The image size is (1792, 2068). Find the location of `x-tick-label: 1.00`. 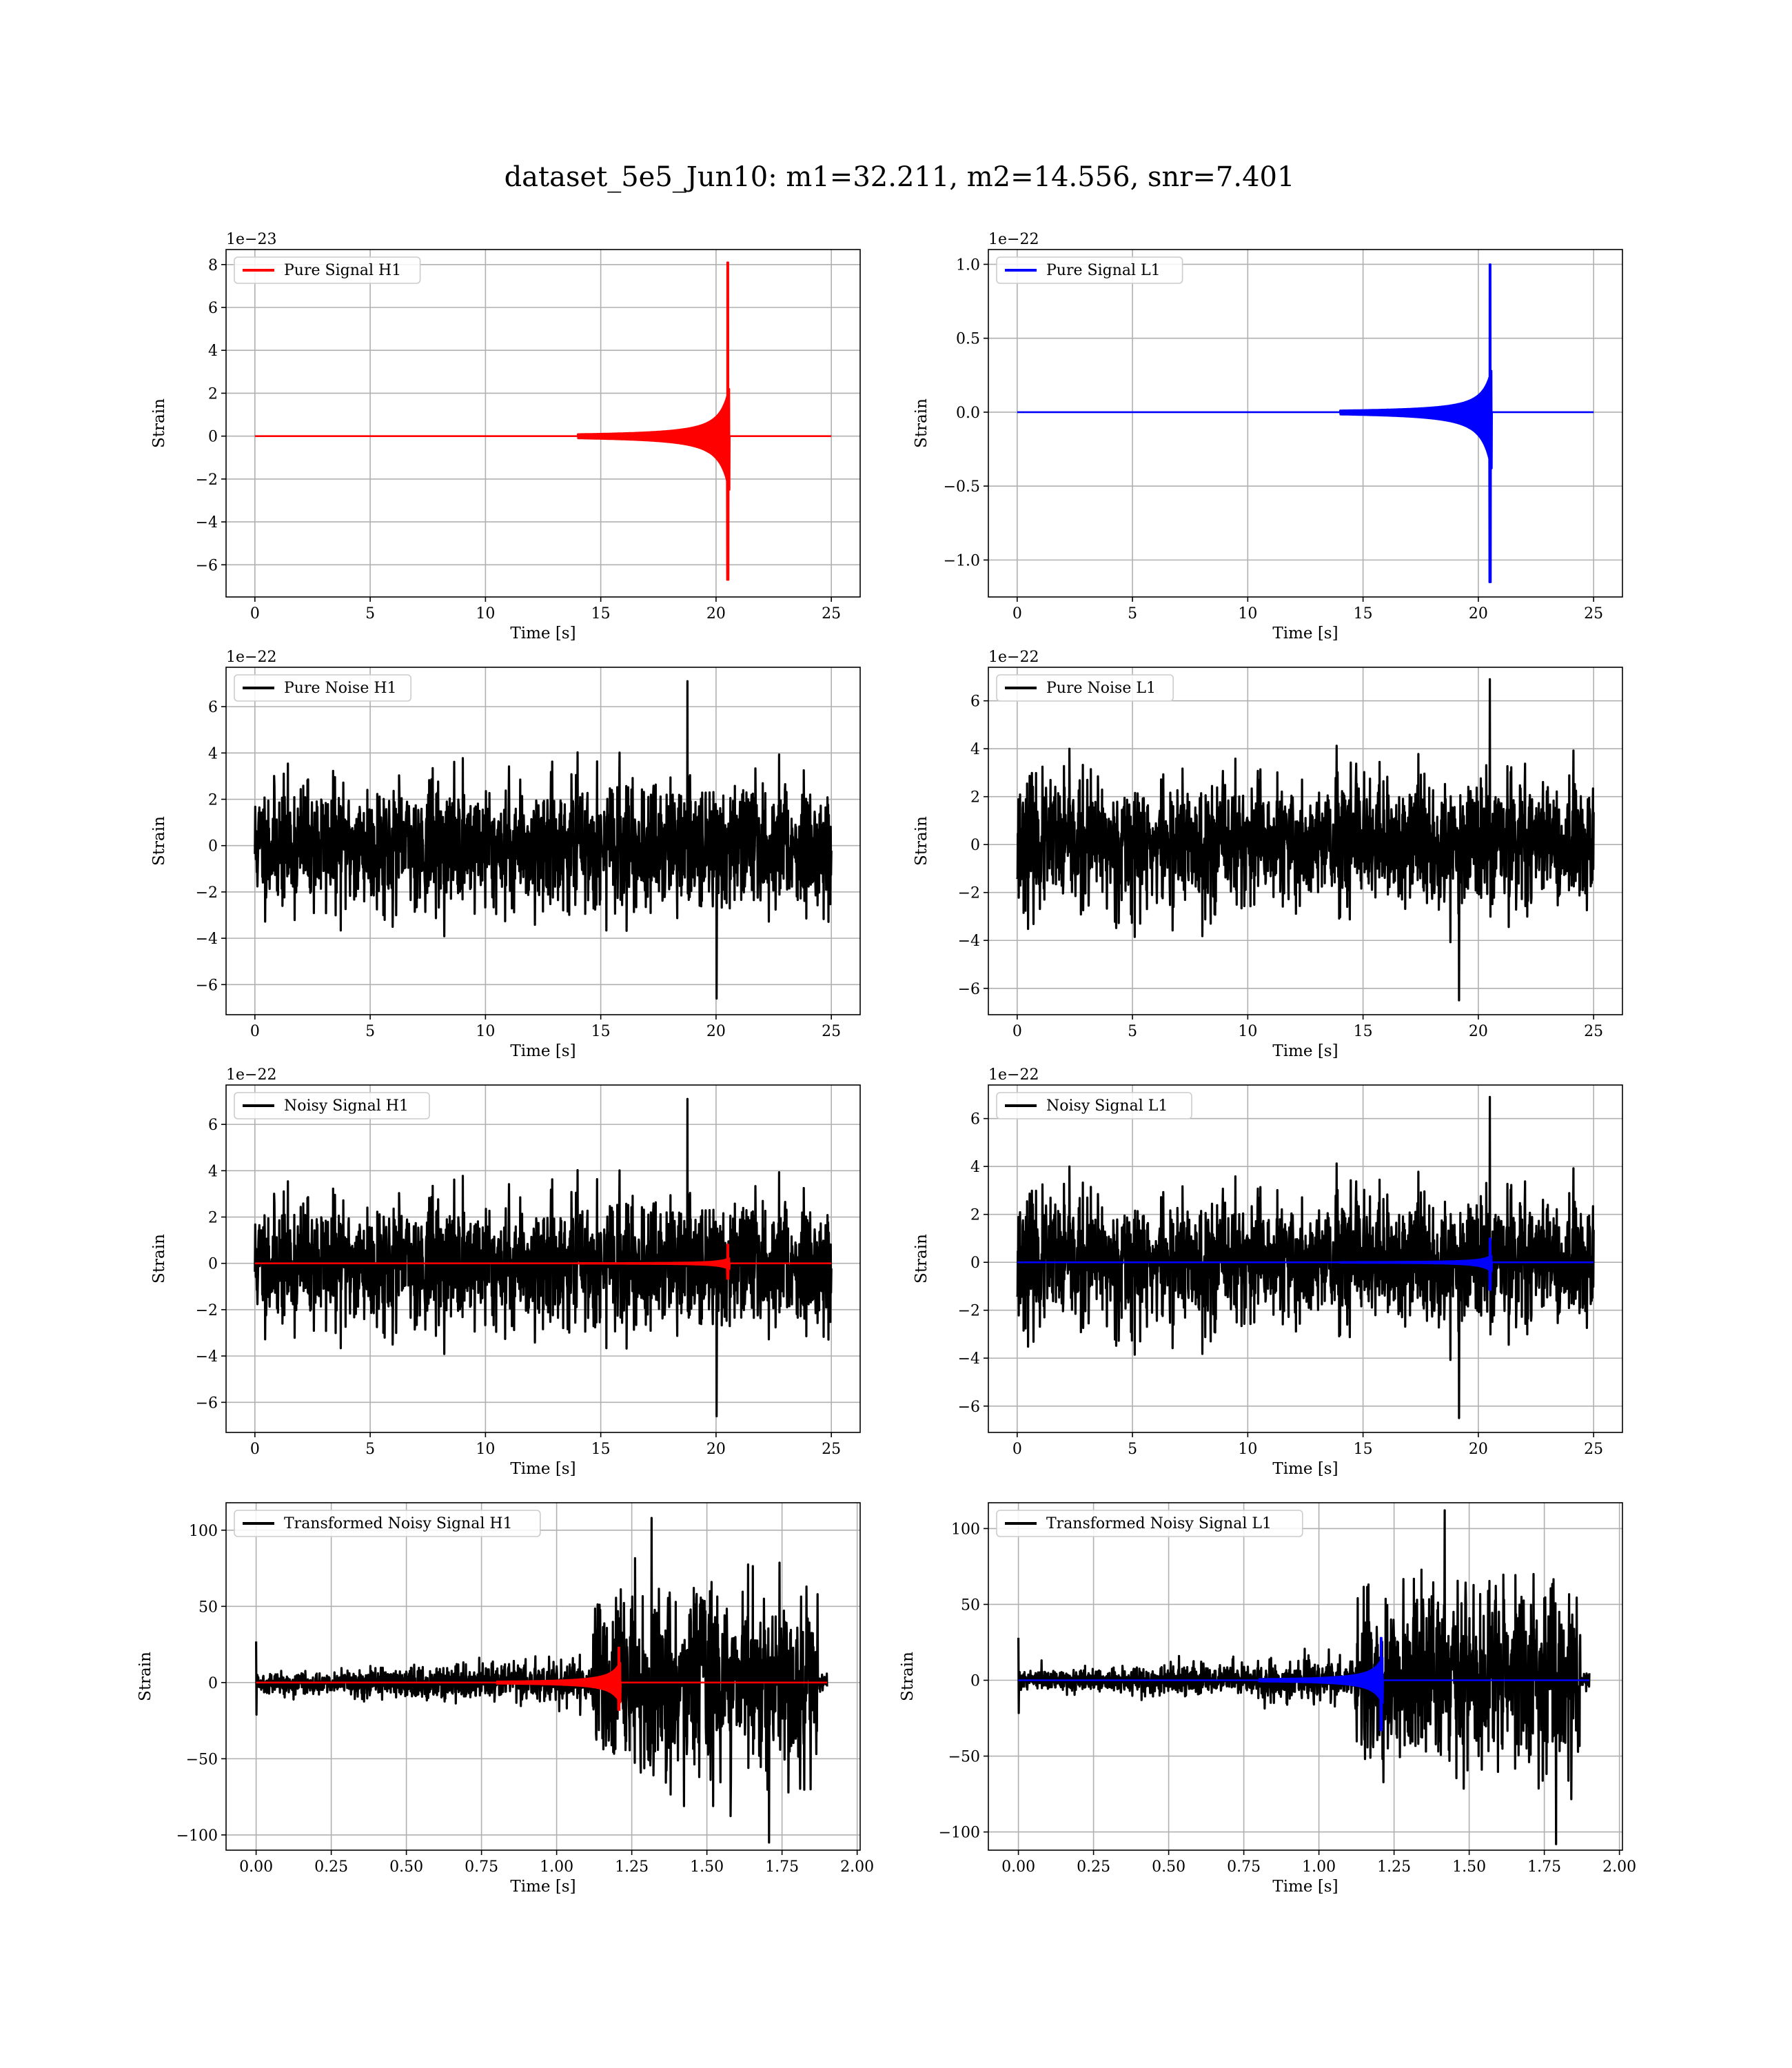

x-tick-label: 1.00 is located at coordinates (1319, 1867).